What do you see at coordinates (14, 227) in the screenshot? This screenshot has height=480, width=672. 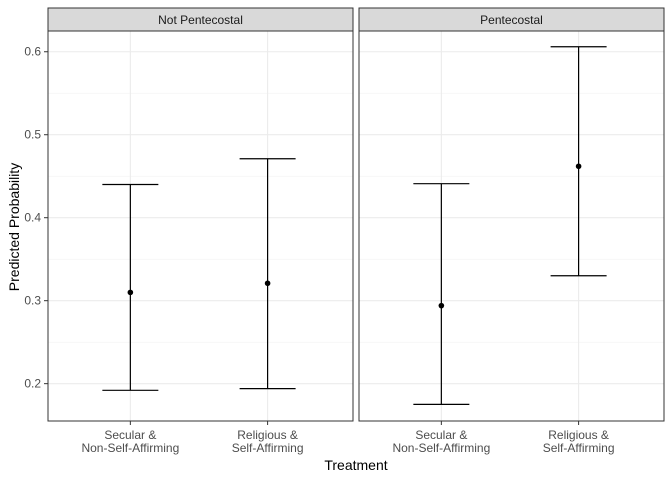 I see `y-axis-title: Predicted Probability` at bounding box center [14, 227].